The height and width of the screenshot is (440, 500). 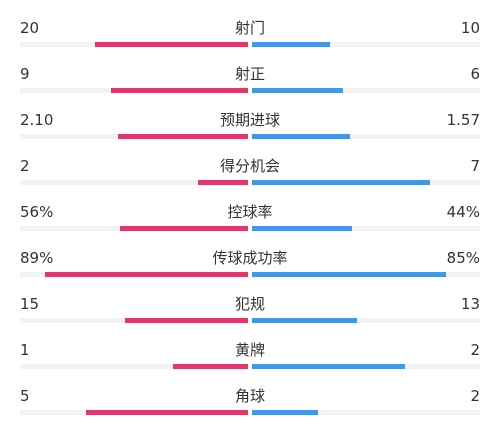 I want to click on stat-label: 角球, so click(x=249, y=396).